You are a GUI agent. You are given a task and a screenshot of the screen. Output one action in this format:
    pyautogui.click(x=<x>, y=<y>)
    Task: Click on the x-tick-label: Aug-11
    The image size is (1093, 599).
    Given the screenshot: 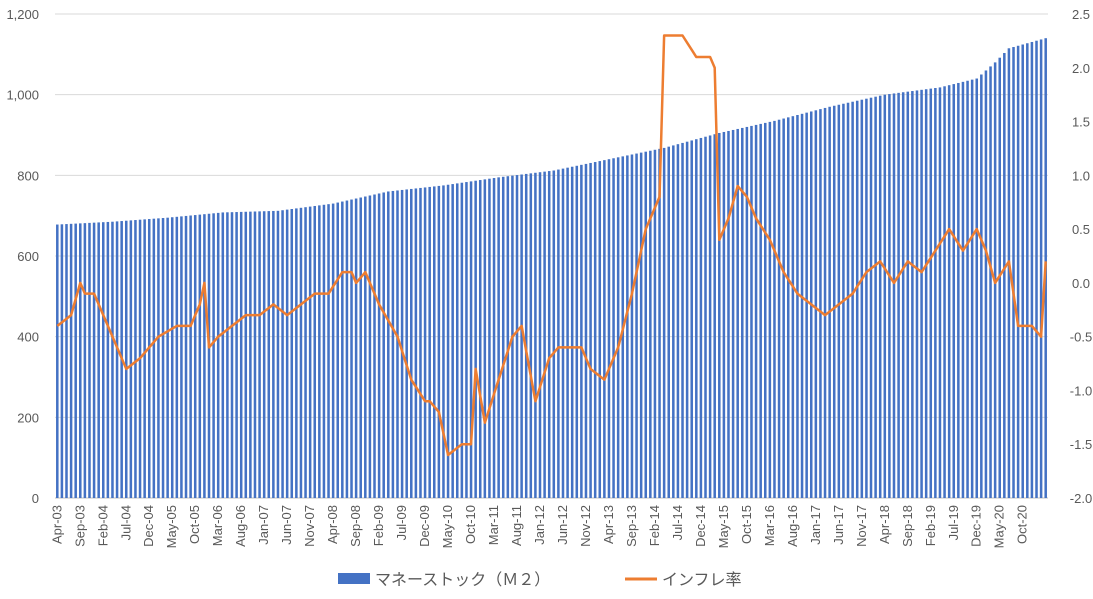 What is the action you would take?
    pyautogui.click(x=516, y=525)
    